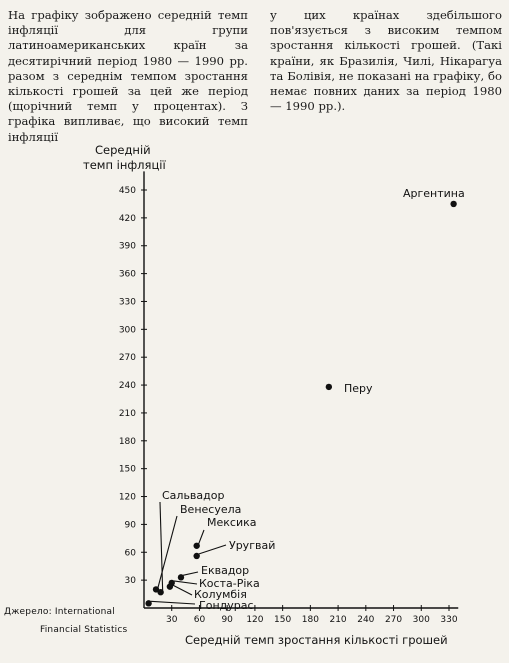 This screenshot has height=663, width=509. What do you see at coordinates (172, 620) in the screenshot?
I see `x-tick-label: 30` at bounding box center [172, 620].